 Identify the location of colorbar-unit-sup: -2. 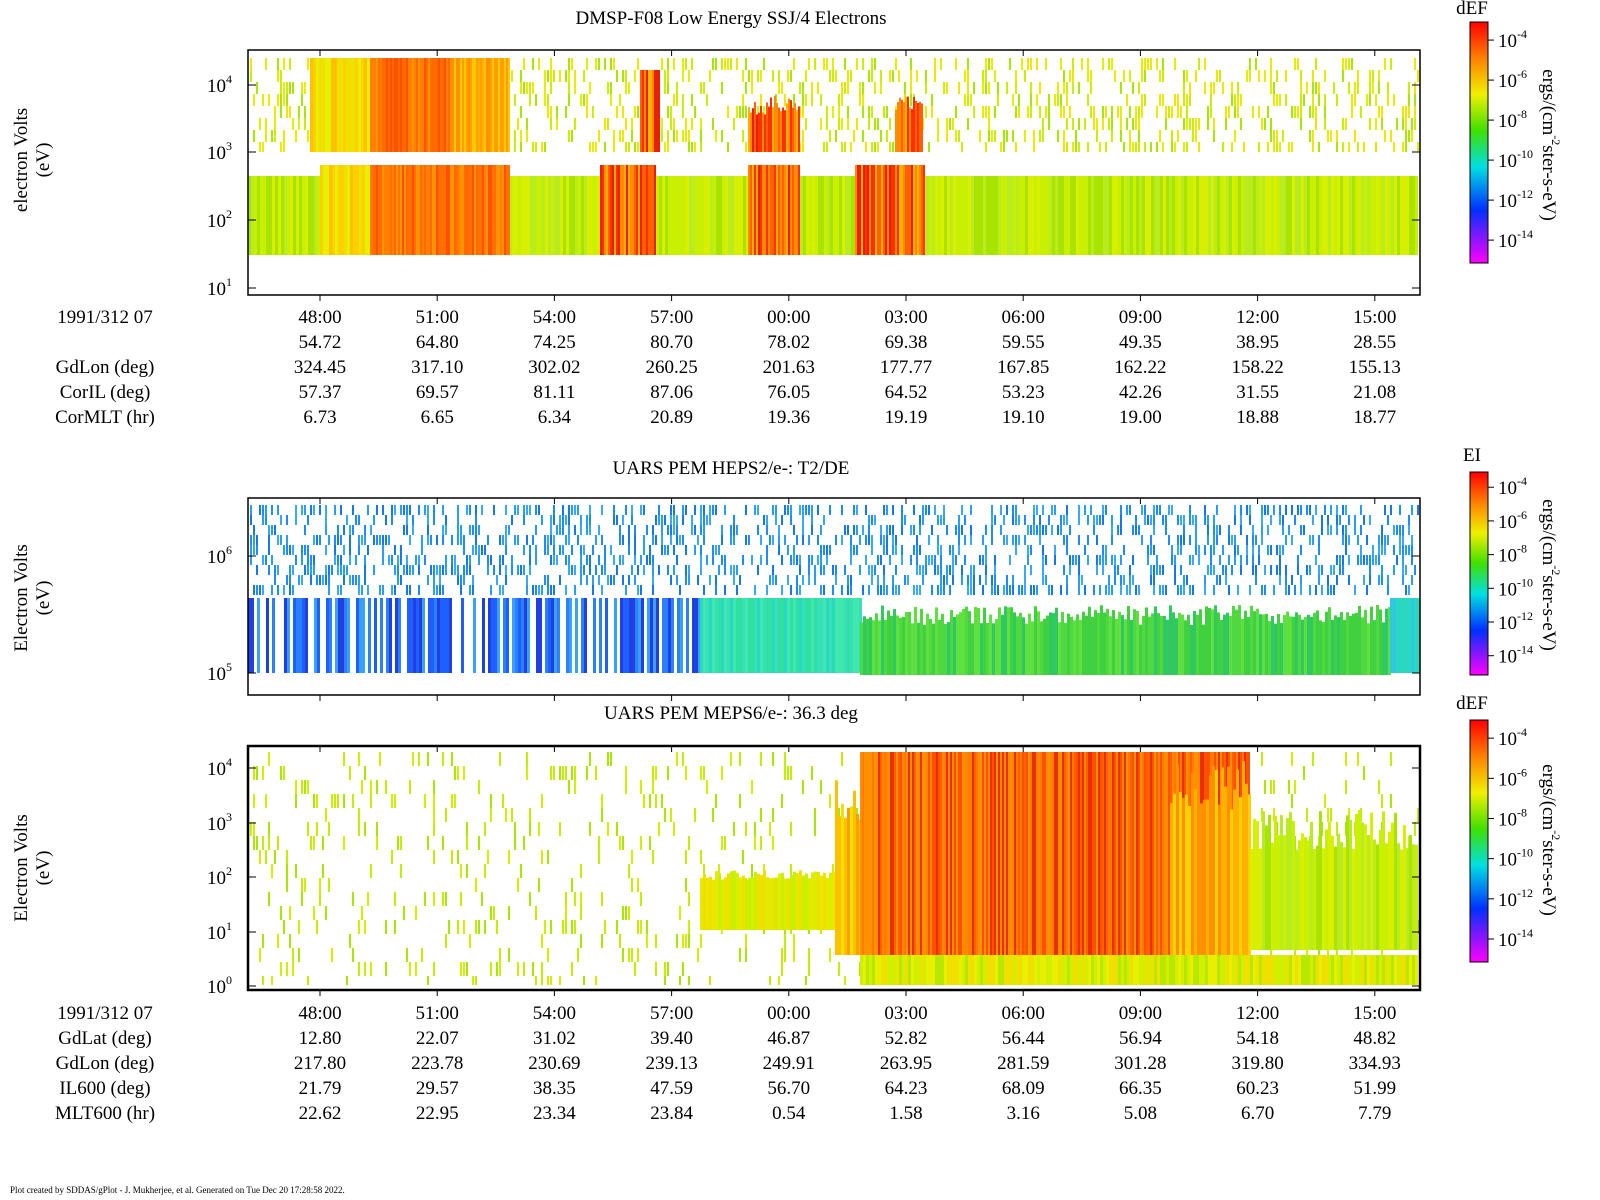
(1556, 835).